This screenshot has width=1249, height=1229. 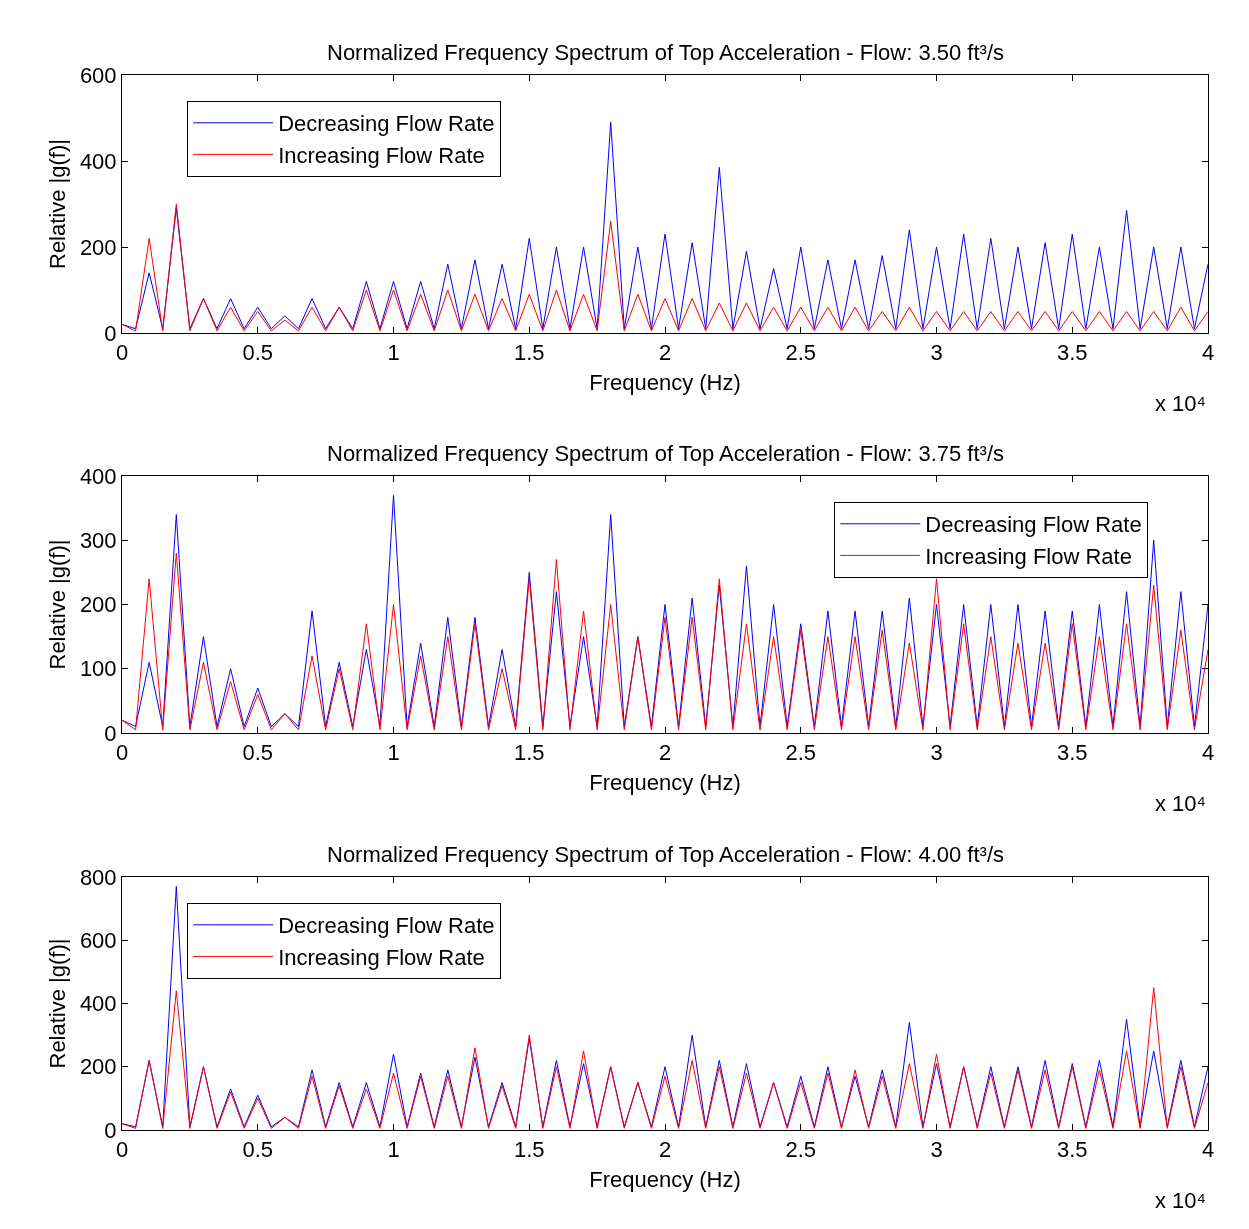 I want to click on chart-title: Normalized Frequency Spectrum of Top Acceleration - Flow: 4.00 ft³/s, so click(x=665, y=854).